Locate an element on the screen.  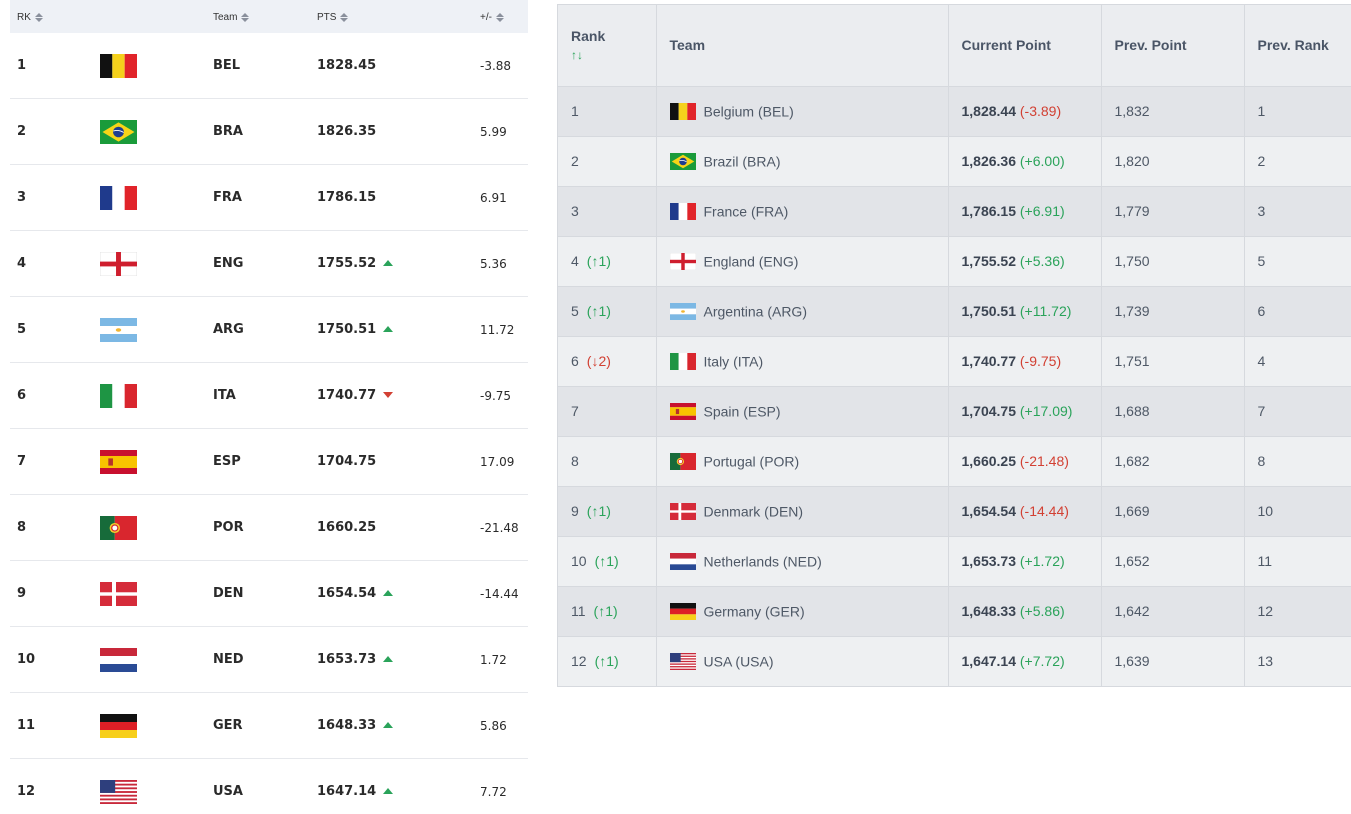
table-row: 1 Belgium (BEL) 1,828.44 (-3.89) 1,832 1 is located at coordinates (954, 111).